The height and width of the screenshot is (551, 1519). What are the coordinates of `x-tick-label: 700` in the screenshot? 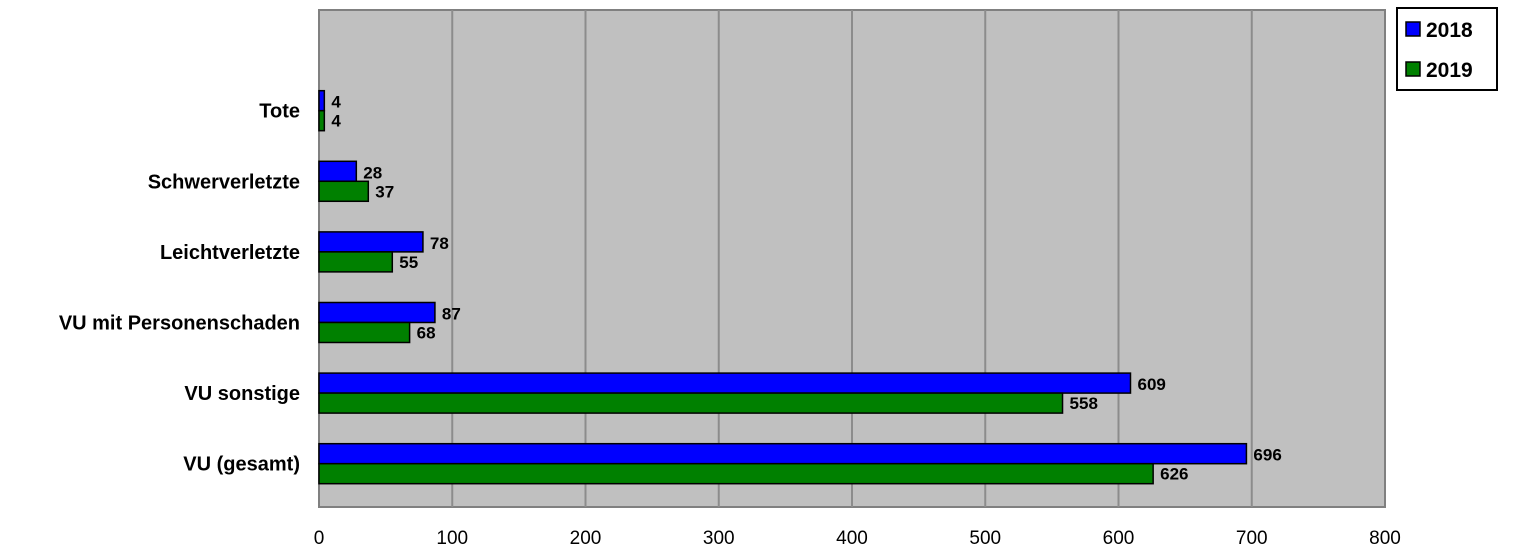 It's located at (1252, 538).